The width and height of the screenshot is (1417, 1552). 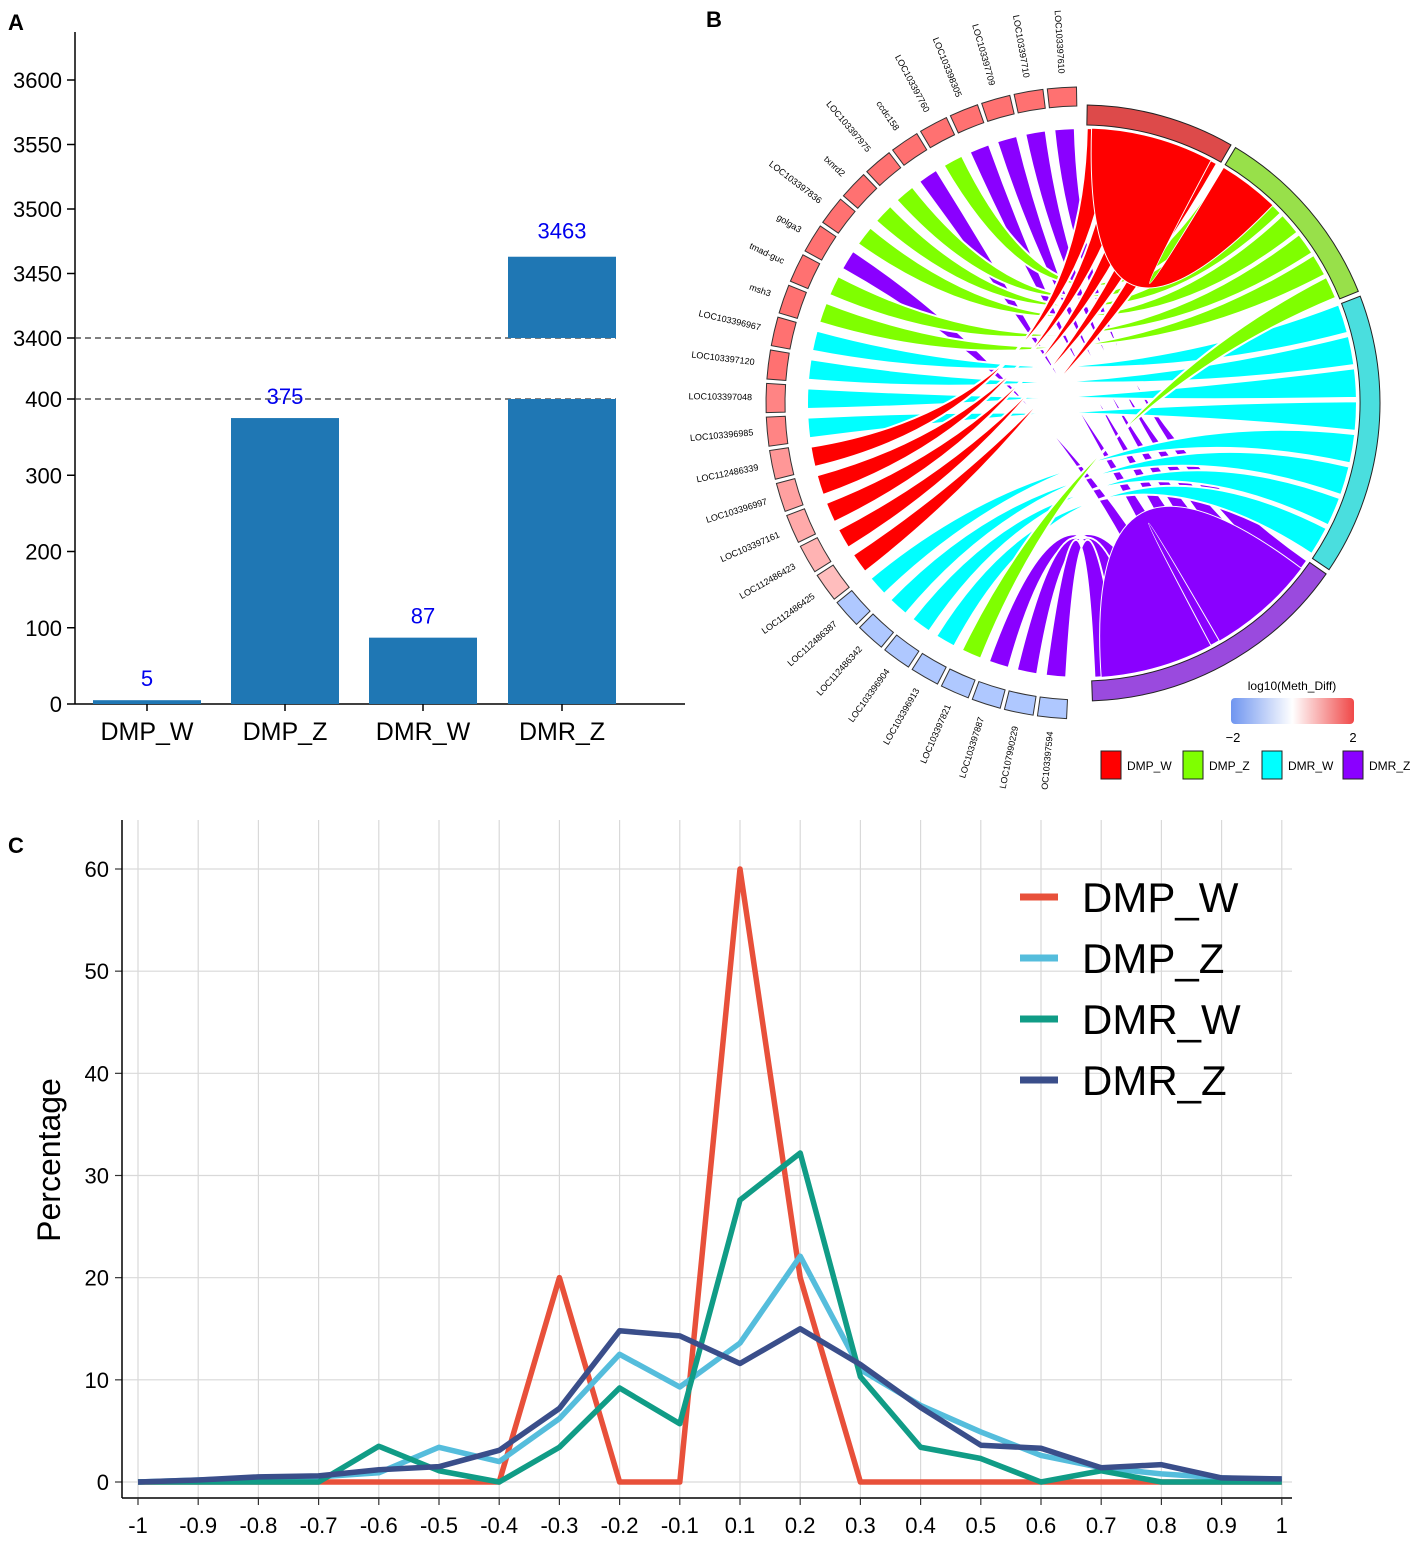 I want to click on y-tick-label: 400, so click(x=43, y=399).